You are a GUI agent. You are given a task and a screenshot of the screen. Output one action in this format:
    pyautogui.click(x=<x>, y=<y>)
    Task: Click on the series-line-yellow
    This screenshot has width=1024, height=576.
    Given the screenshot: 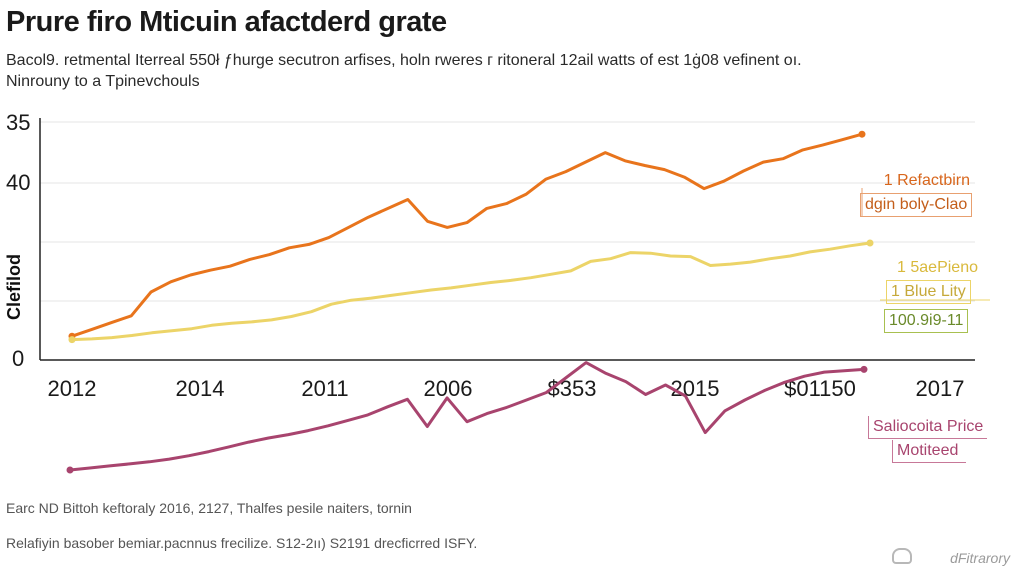 What is the action you would take?
    pyautogui.click(x=471, y=291)
    